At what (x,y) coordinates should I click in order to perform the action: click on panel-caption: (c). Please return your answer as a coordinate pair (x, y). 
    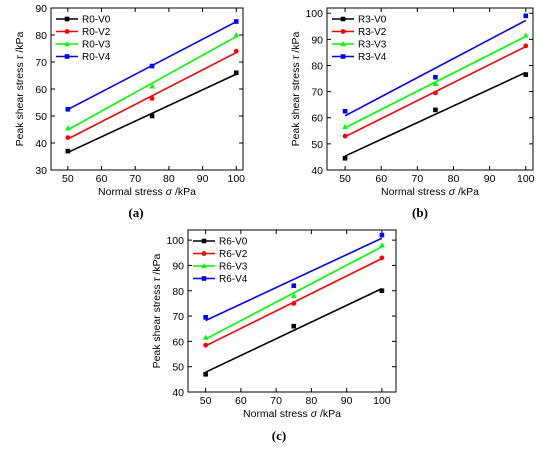
    Looking at the image, I should click on (279, 435).